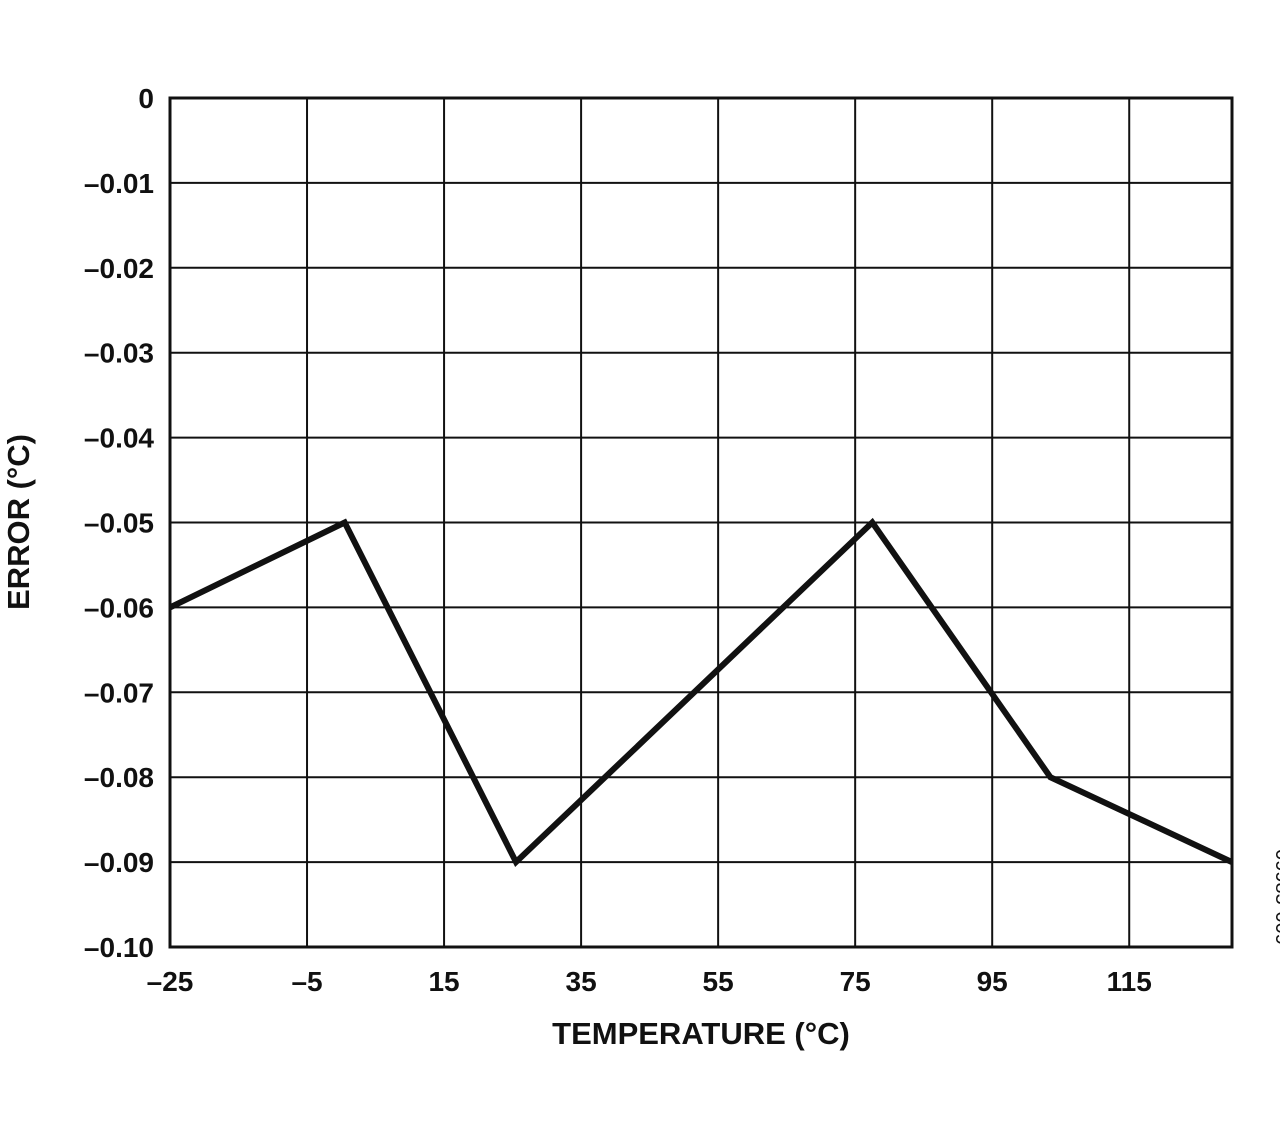 The image size is (1280, 1121). I want to click on x-tick-label: 55, so click(718, 981).